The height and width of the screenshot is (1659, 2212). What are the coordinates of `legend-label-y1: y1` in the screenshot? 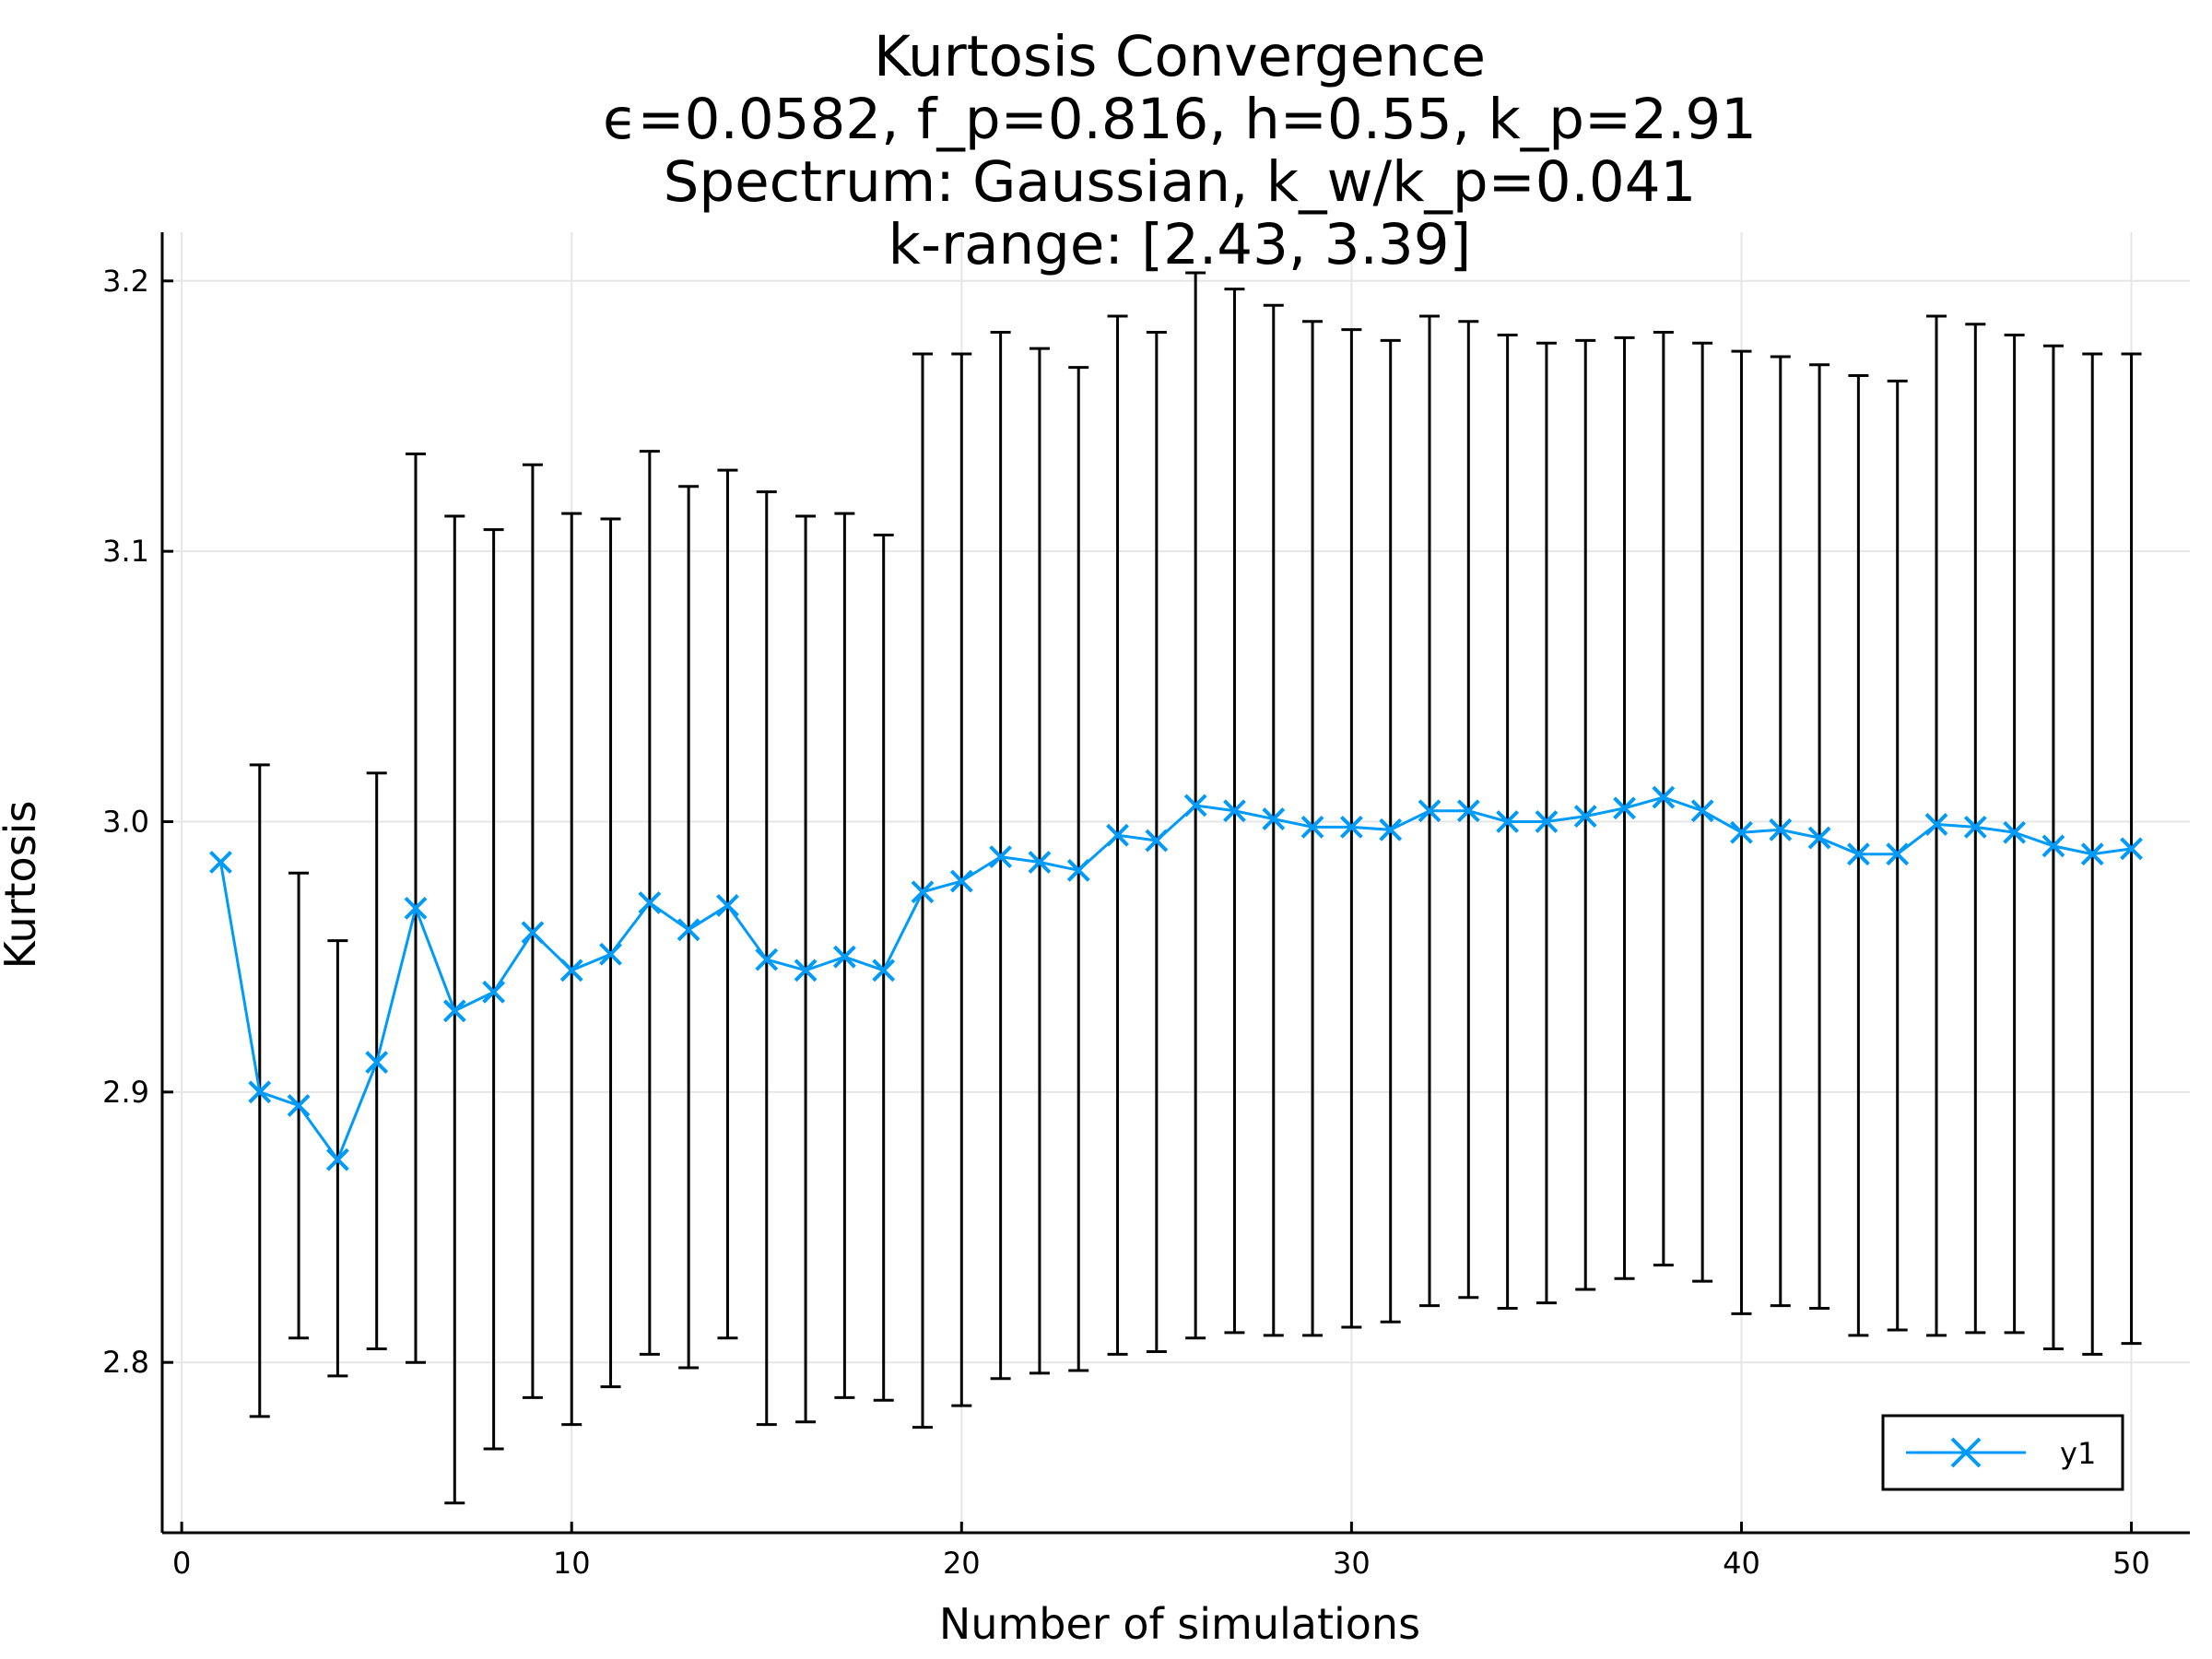 It's located at (2078, 1453).